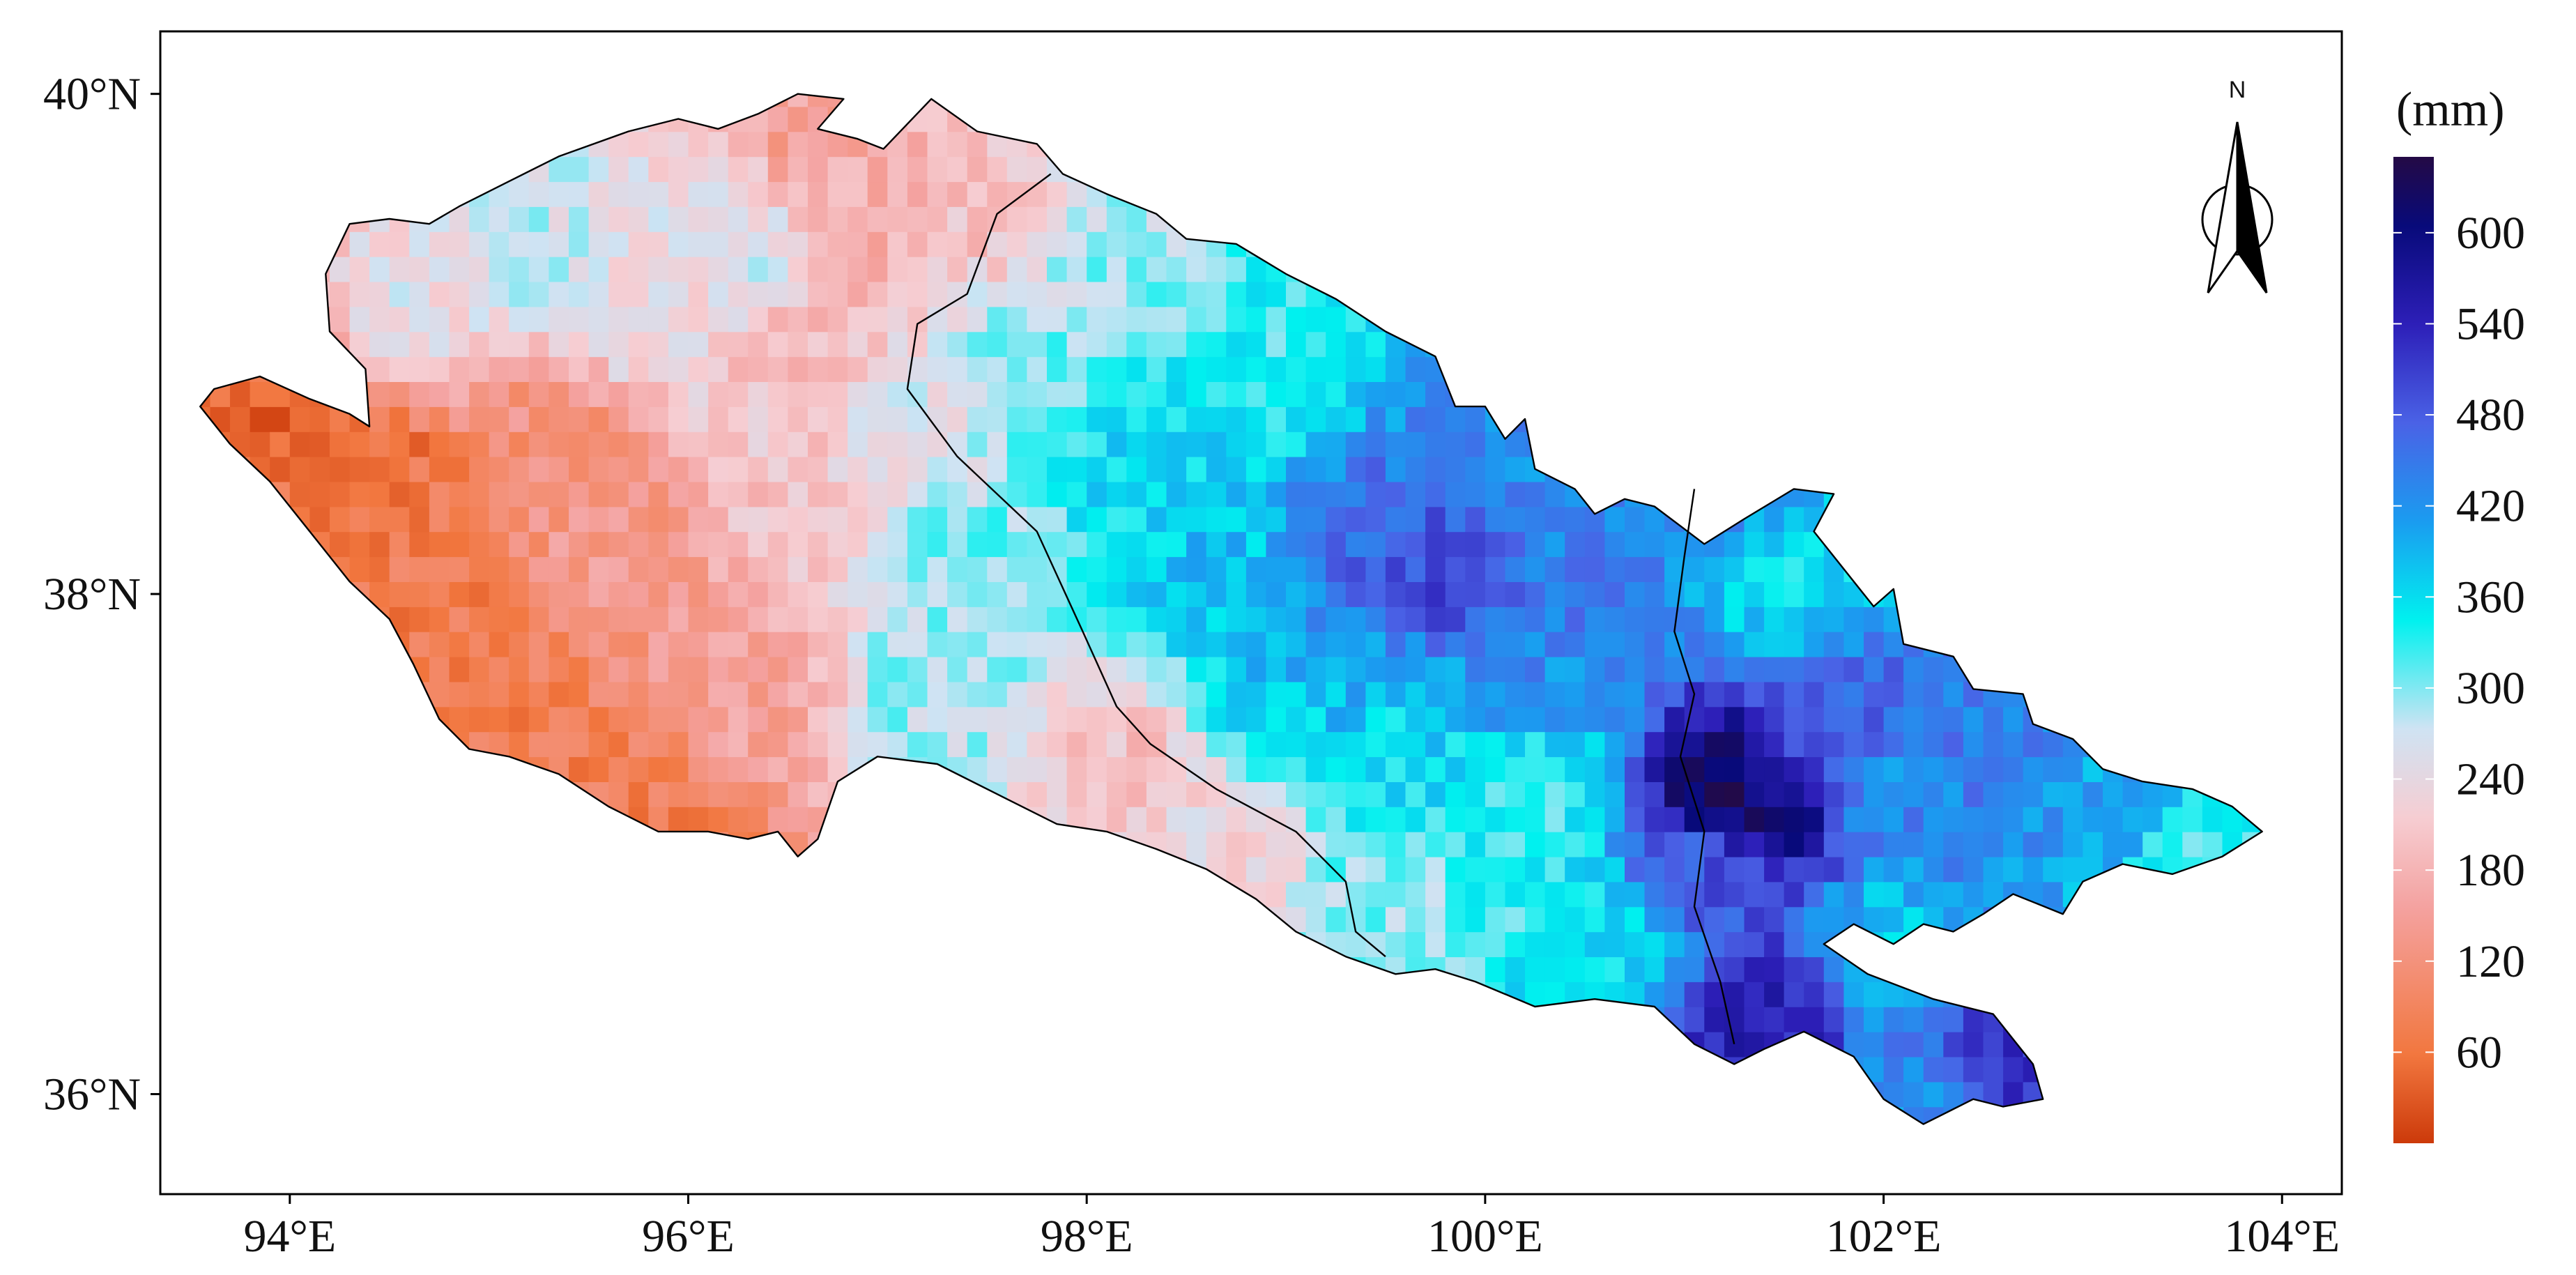 This screenshot has width=2576, height=1275. What do you see at coordinates (688, 1236) in the screenshot?
I see `x-tick-label: 96°E` at bounding box center [688, 1236].